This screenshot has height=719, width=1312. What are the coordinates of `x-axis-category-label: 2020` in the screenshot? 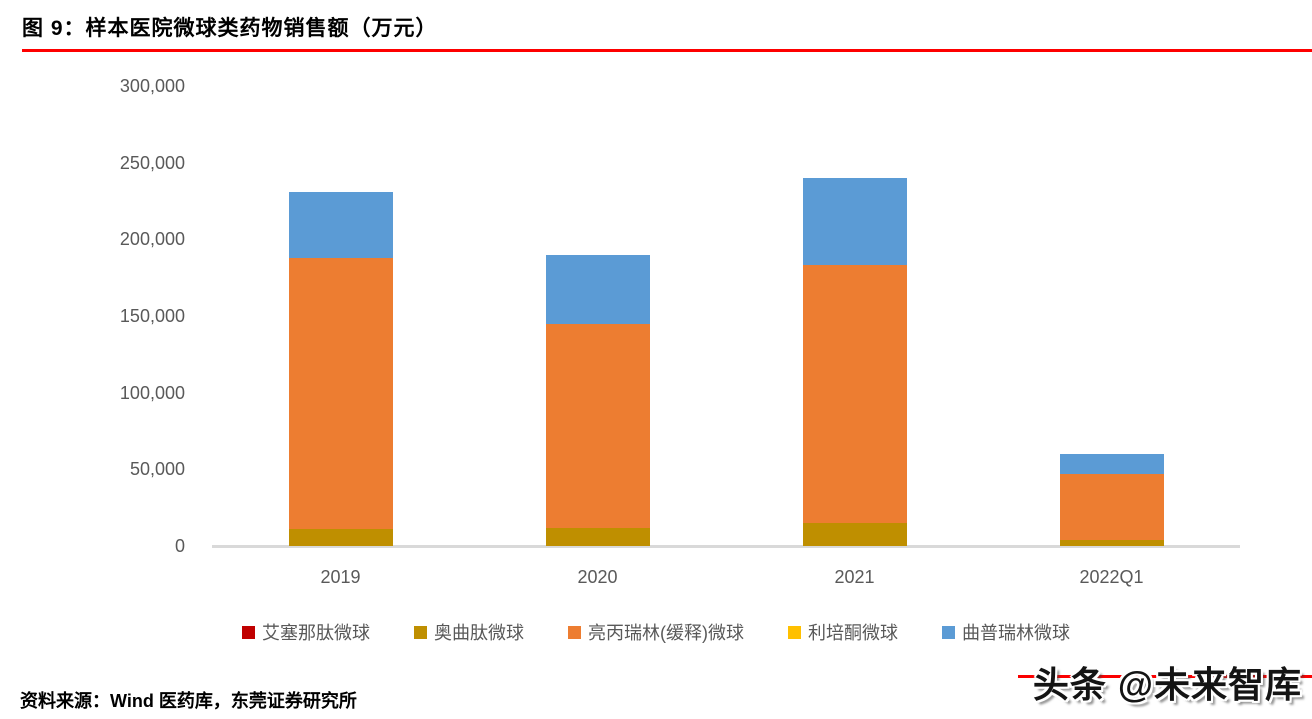 It's located at (597, 577).